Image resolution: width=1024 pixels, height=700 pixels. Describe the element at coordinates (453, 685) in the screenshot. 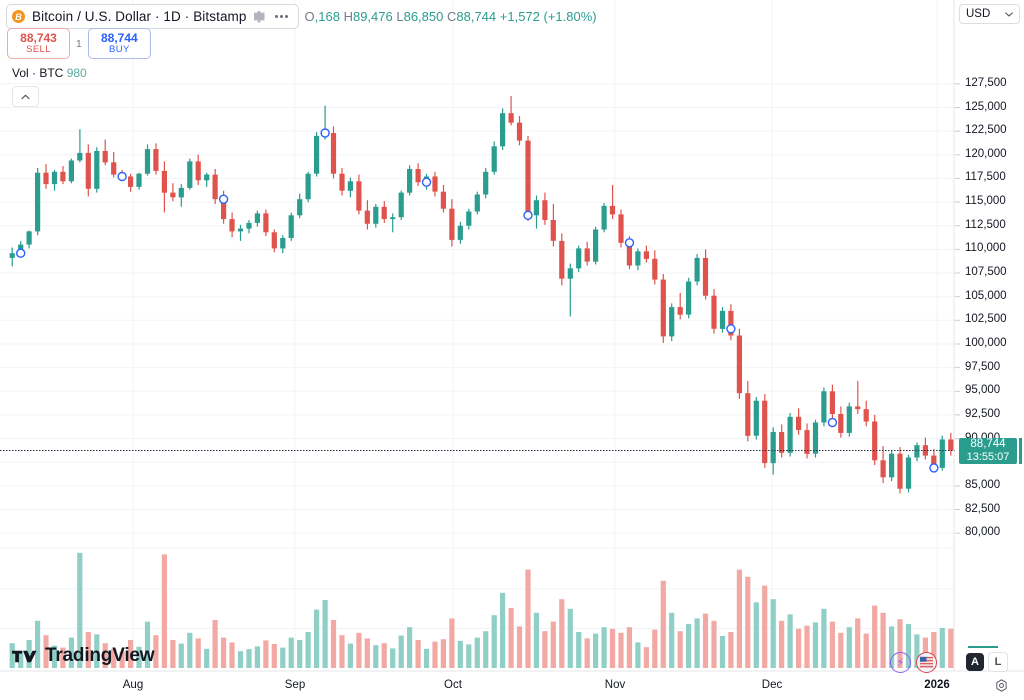

I see `time-axis-label: Oct` at that location.